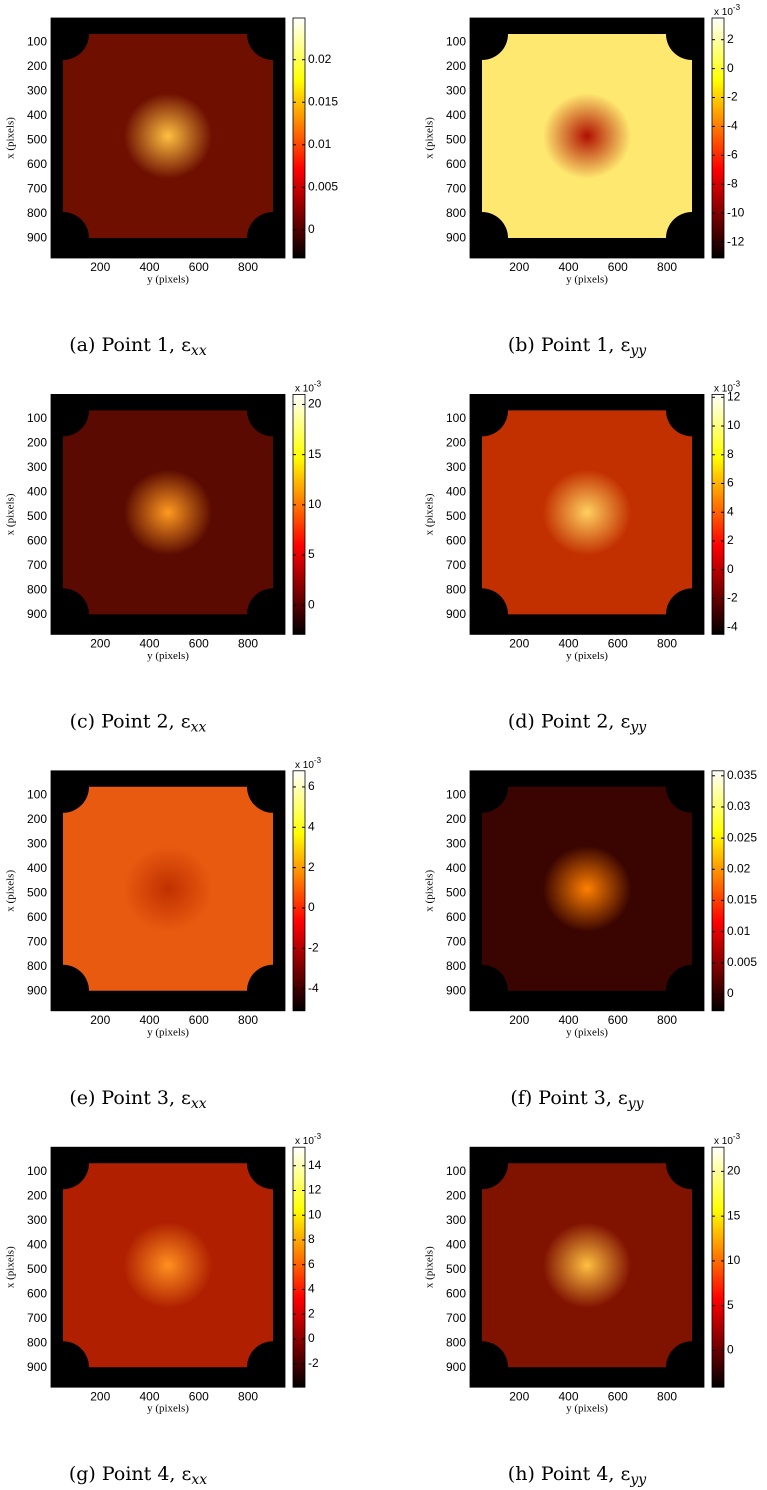 The height and width of the screenshot is (1490, 767). I want to click on y-tick-label: 200, so click(456, 443).